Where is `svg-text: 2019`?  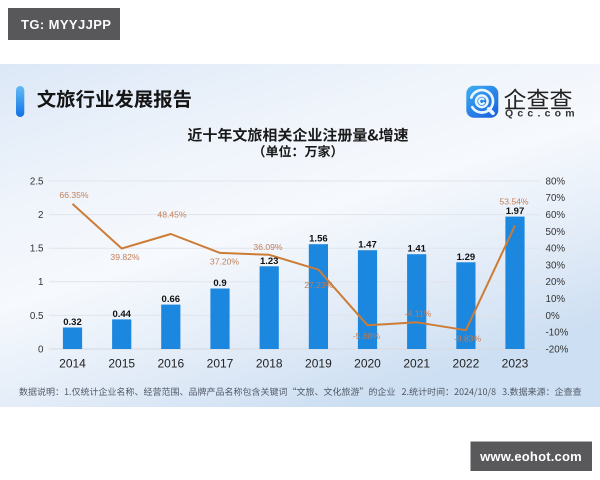
svg-text: 2019 is located at coordinates (318, 364).